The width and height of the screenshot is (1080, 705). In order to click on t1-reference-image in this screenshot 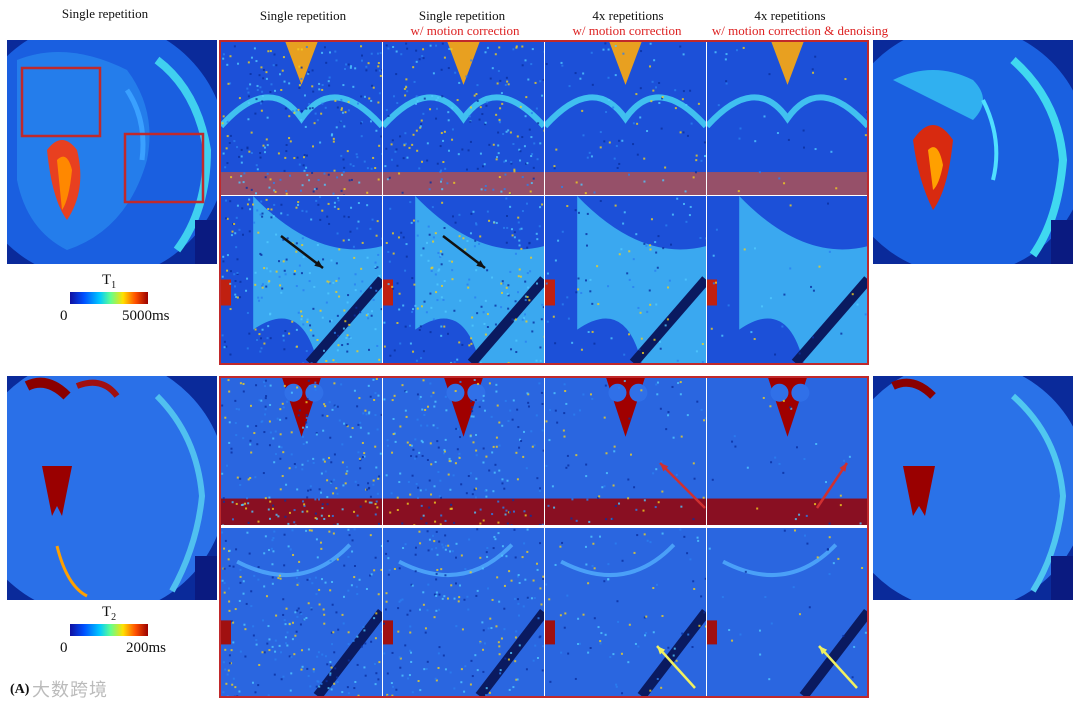, I will do `click(973, 152)`.